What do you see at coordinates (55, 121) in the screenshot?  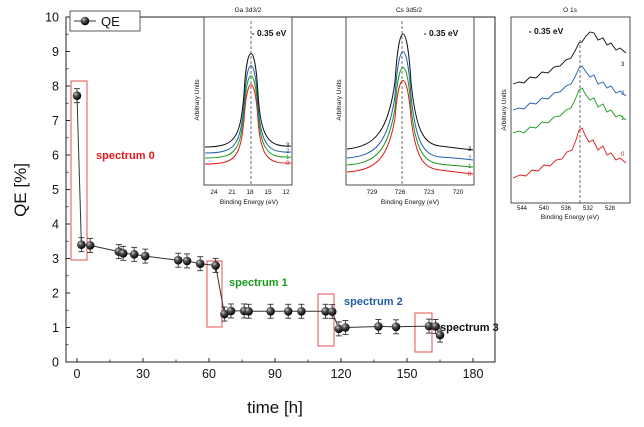 I see `y-tick-label-7: 7` at bounding box center [55, 121].